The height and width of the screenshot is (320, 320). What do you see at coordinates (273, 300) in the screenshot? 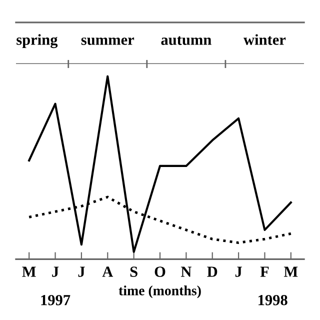
I see `text: 1998` at bounding box center [273, 300].